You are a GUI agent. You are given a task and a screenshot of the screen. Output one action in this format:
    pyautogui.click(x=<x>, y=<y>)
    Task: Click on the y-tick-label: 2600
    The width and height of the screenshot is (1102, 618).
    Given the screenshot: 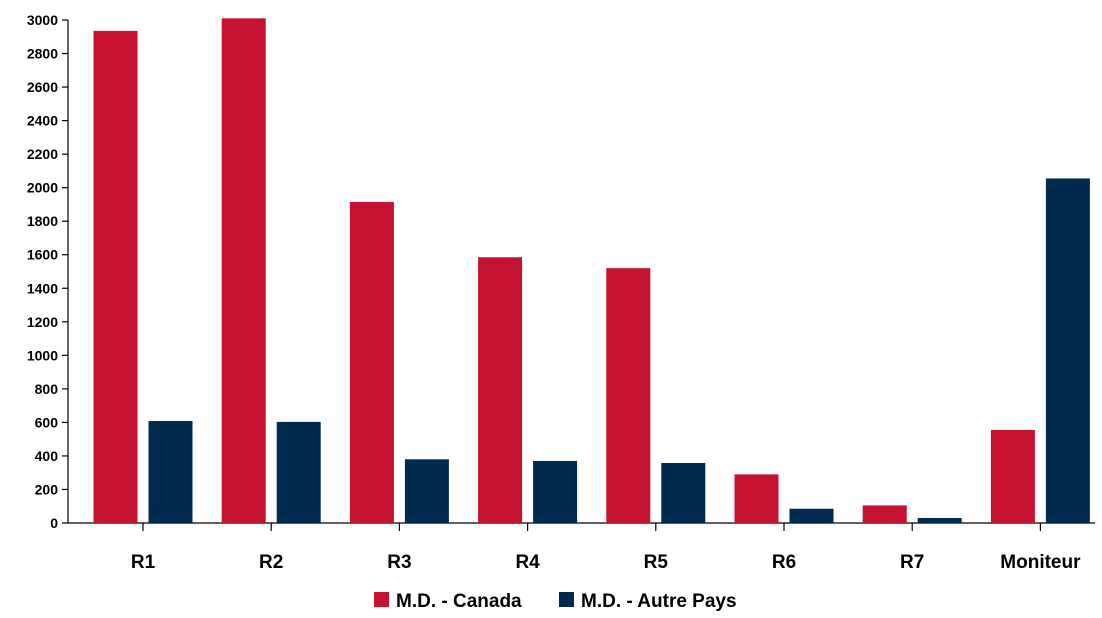 What is the action you would take?
    pyautogui.click(x=42, y=87)
    